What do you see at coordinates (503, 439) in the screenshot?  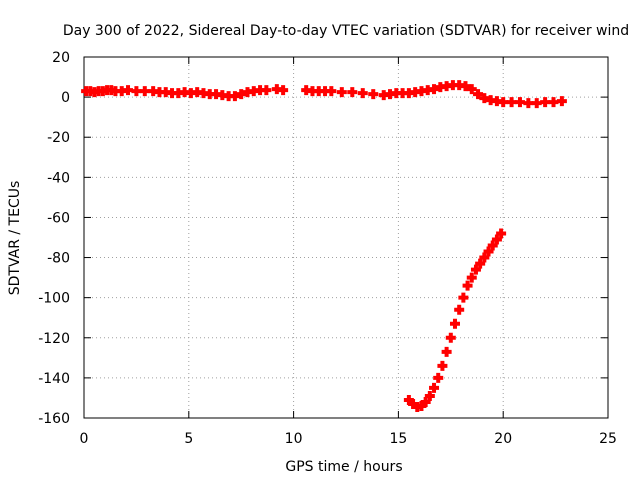 I see `x-tick-label: 20` at bounding box center [503, 439].